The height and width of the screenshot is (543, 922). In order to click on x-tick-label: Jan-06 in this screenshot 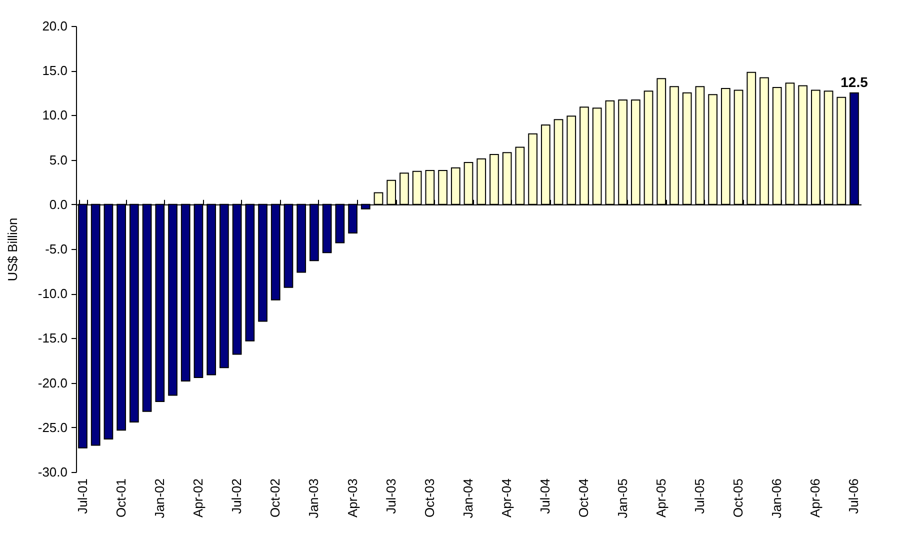, I will do `click(776, 498)`.